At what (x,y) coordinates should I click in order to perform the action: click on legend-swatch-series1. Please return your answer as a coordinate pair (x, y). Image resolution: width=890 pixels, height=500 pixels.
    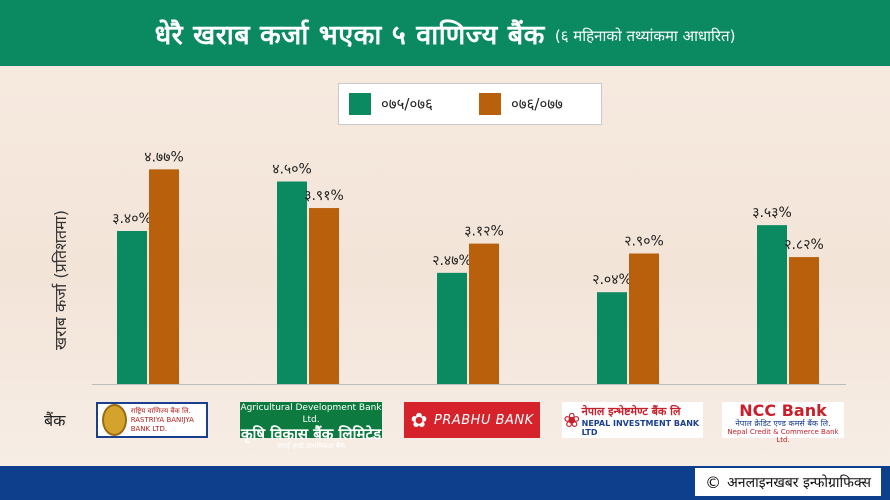
    Looking at the image, I should click on (360, 104).